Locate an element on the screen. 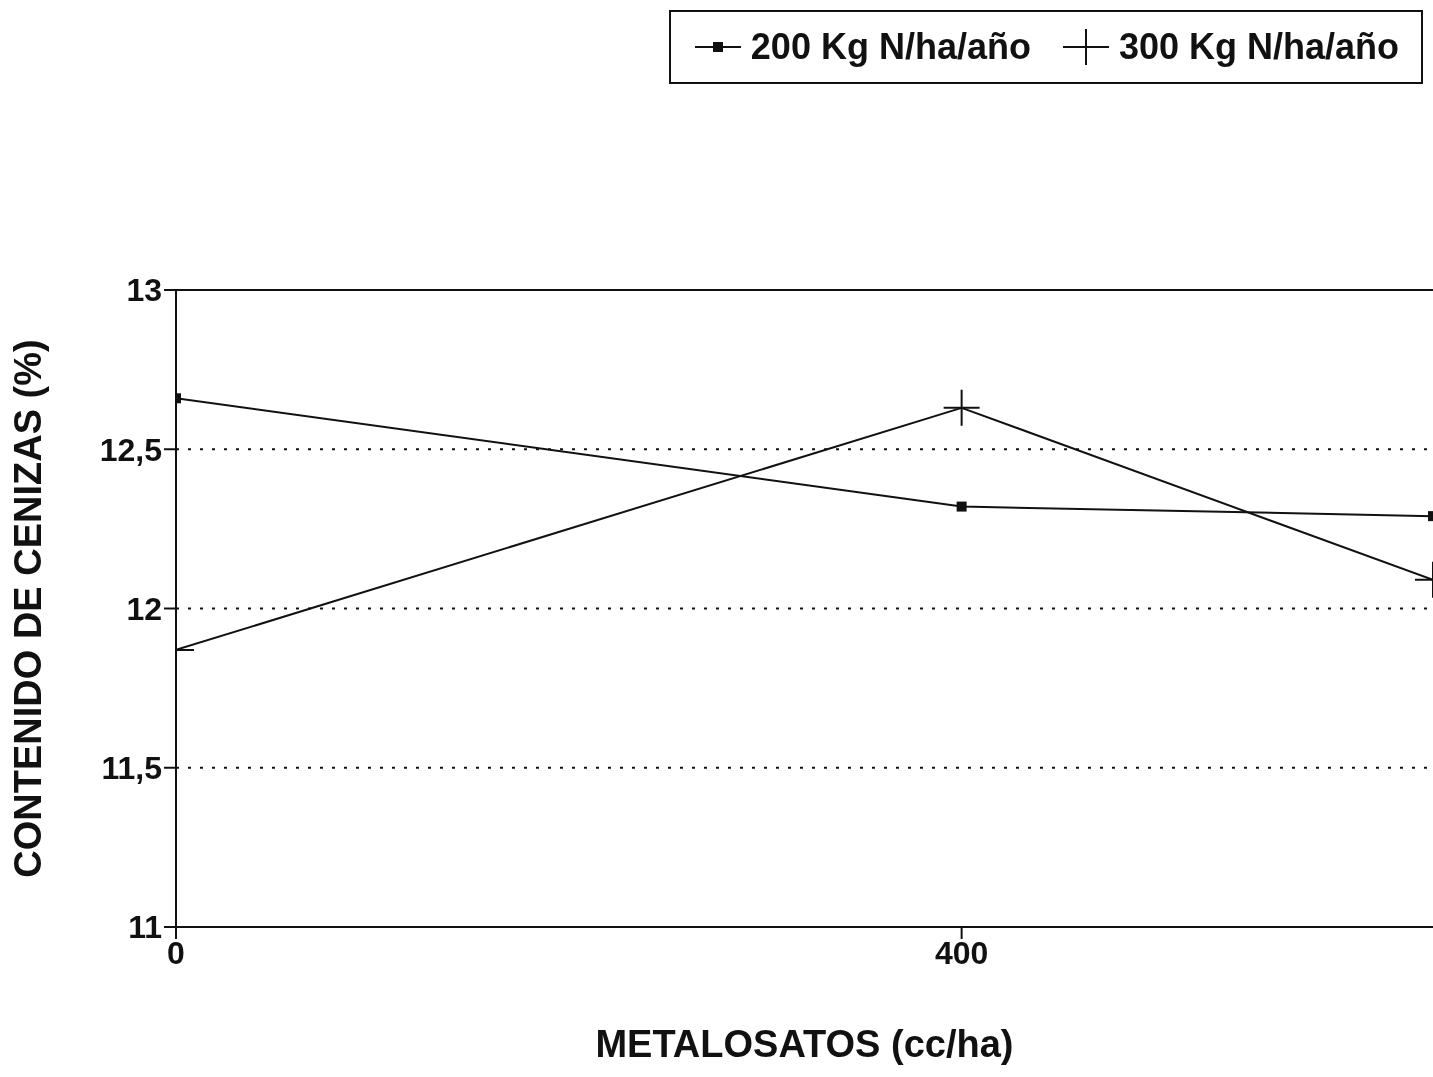 Image resolution: width=1433 pixels, height=1077 pixels. y-tick-label: 12 is located at coordinates (144, 608).